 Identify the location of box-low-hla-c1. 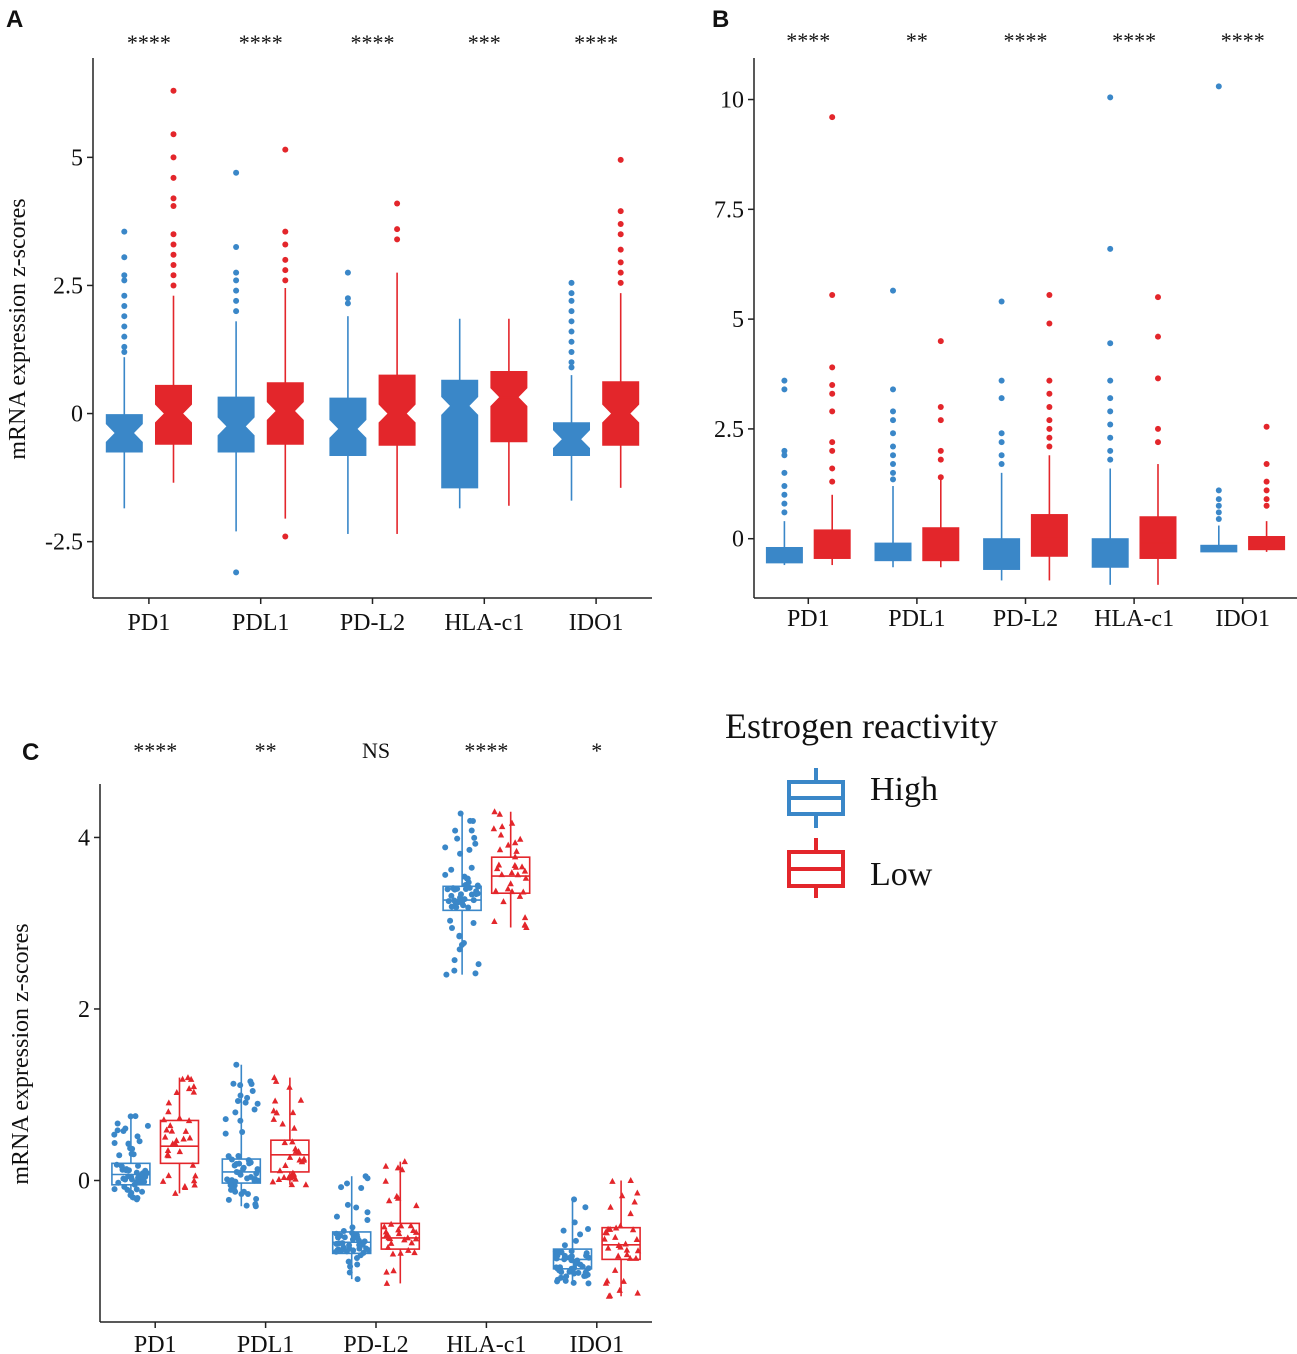
(509, 412).